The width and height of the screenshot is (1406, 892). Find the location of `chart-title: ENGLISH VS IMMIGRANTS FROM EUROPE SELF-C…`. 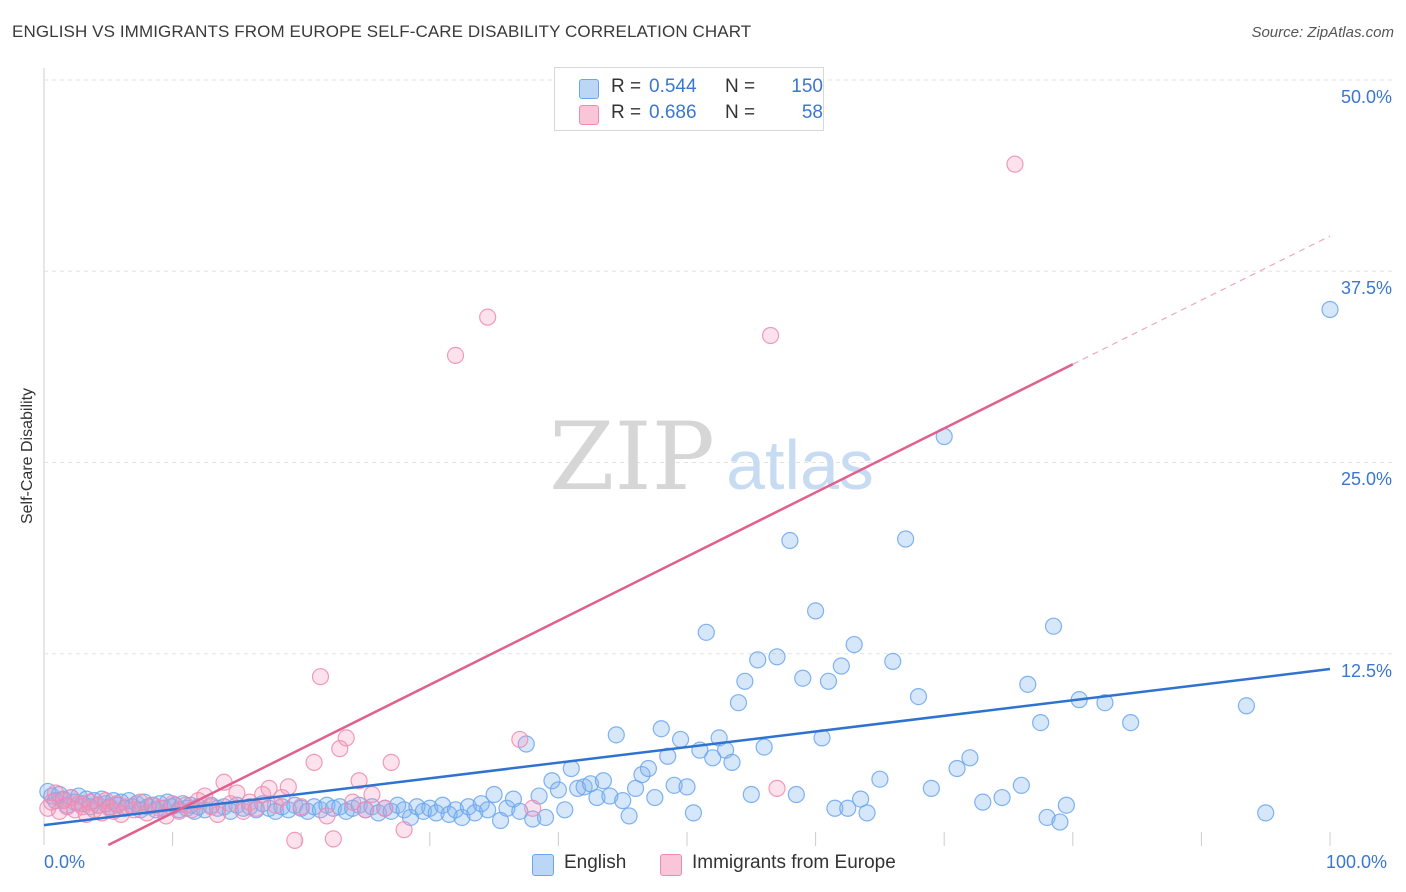

chart-title: ENGLISH VS IMMIGRANTS FROM EUROPE SELF-C… is located at coordinates (382, 31).